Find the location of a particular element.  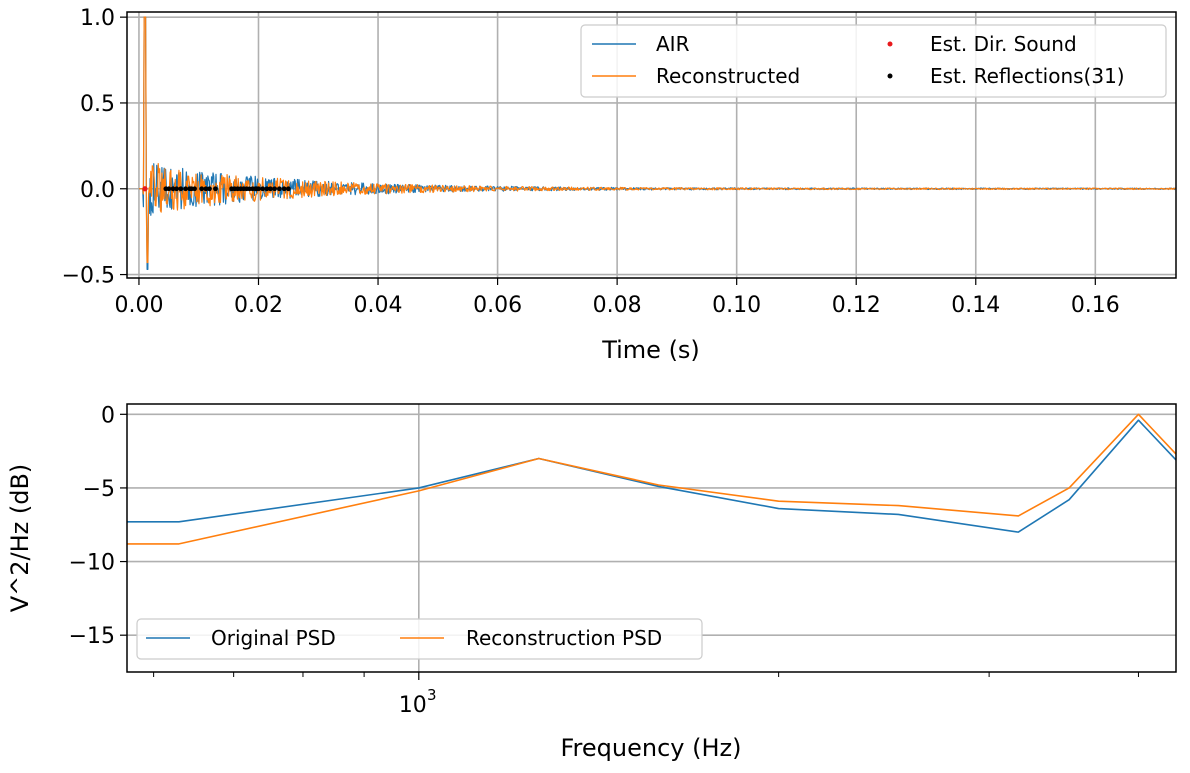

legend-label-original-psd: Original PSD is located at coordinates (273, 638).